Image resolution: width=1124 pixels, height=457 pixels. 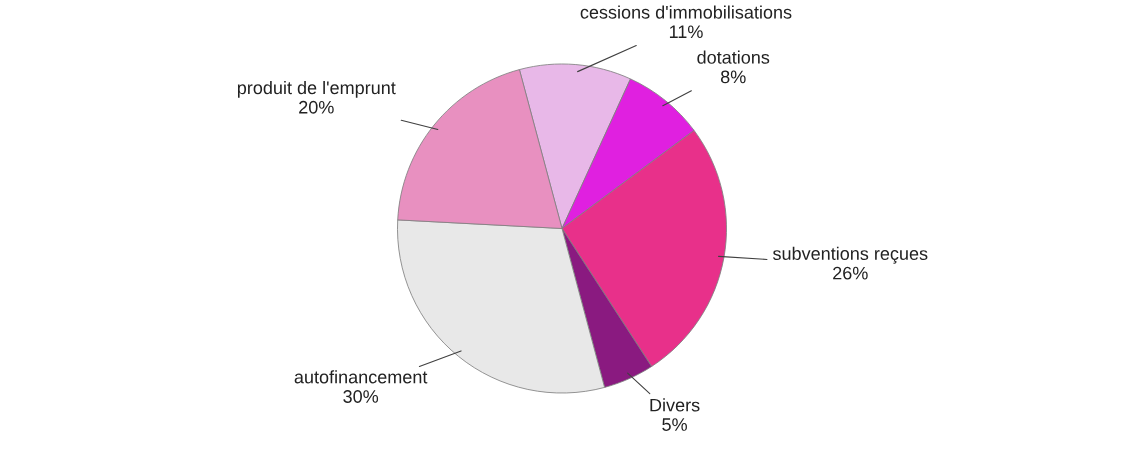 What do you see at coordinates (675, 405) in the screenshot?
I see `slice-label: Divers` at bounding box center [675, 405].